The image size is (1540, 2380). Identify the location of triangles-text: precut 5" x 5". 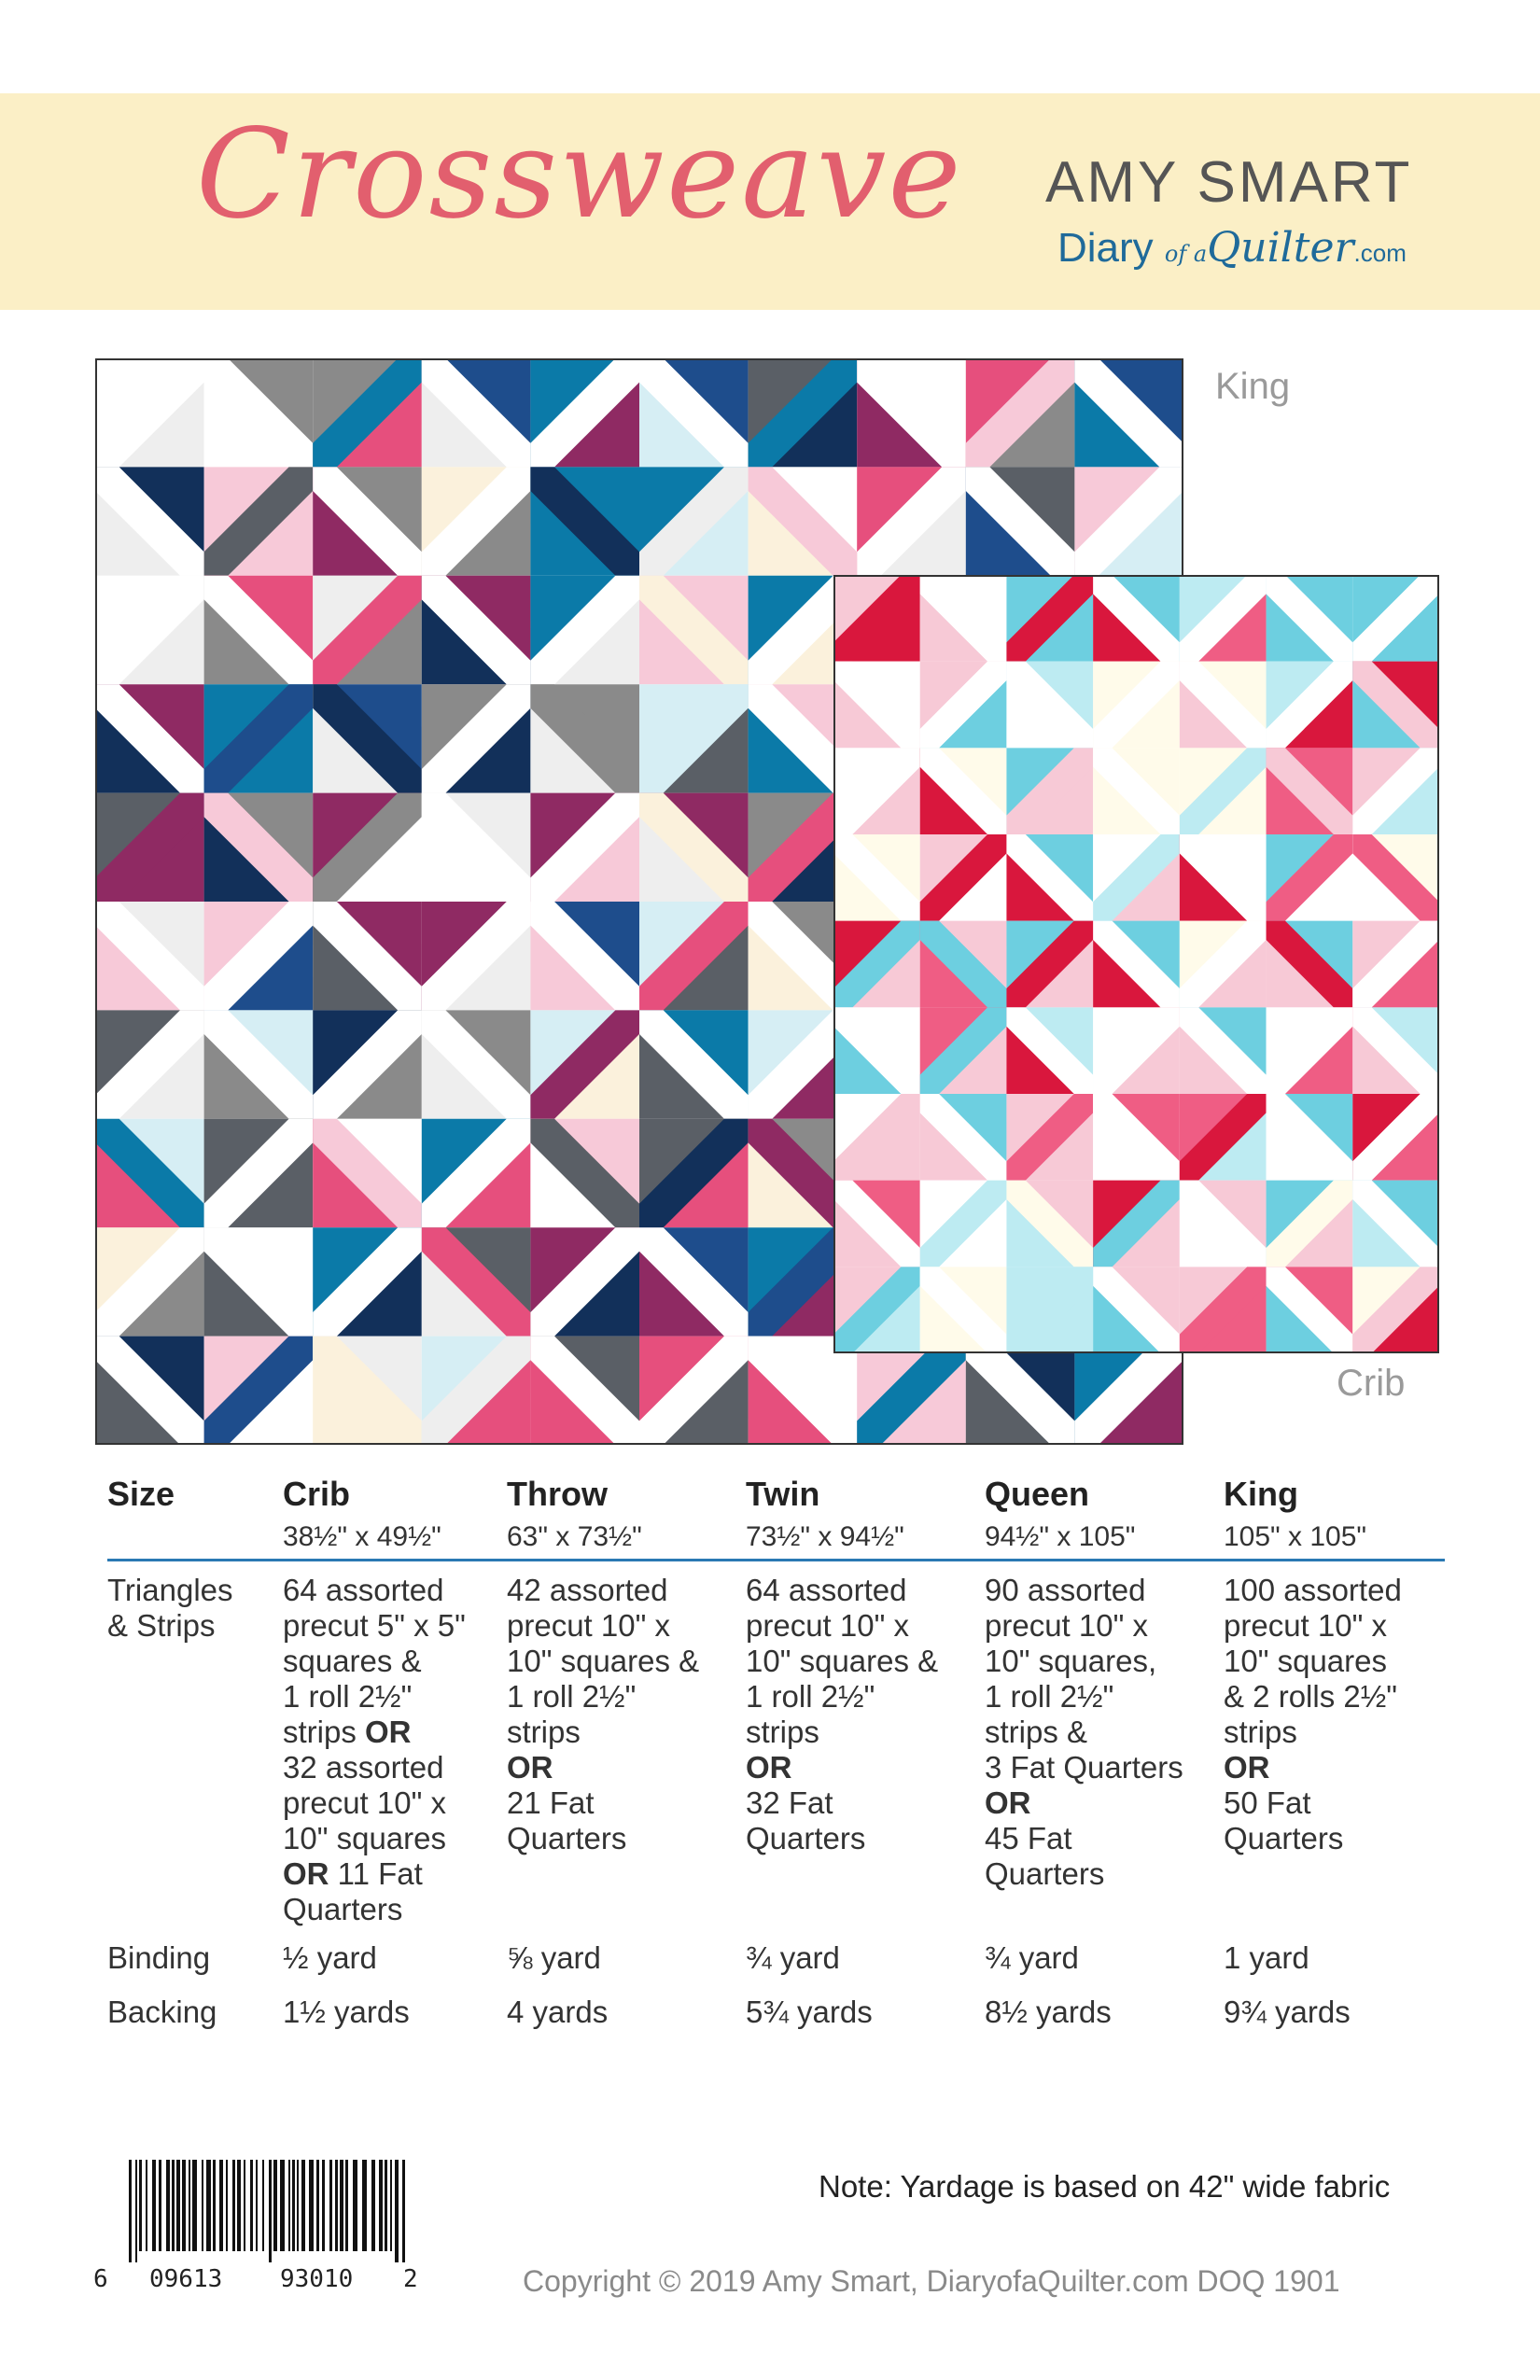
(374, 1625).